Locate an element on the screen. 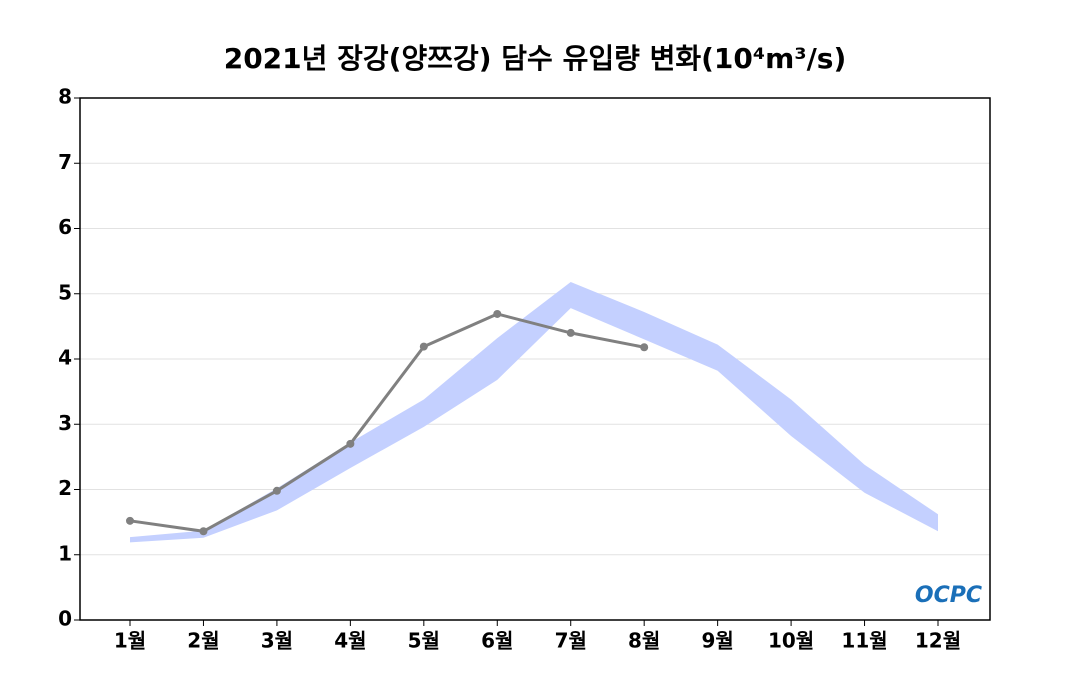 The width and height of the screenshot is (1070, 700). y-tick-label: 8 is located at coordinates (65, 97).